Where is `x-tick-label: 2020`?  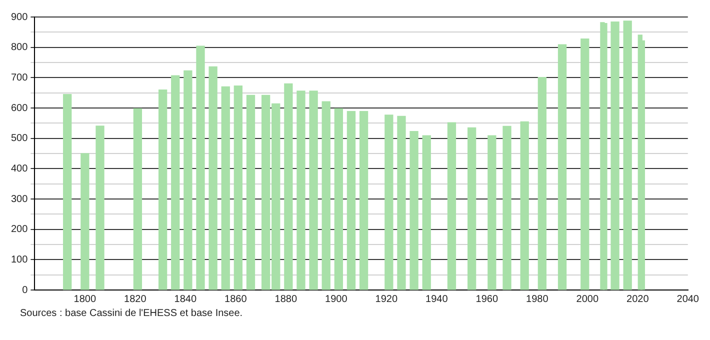
x-tick-label: 2020 is located at coordinates (638, 299).